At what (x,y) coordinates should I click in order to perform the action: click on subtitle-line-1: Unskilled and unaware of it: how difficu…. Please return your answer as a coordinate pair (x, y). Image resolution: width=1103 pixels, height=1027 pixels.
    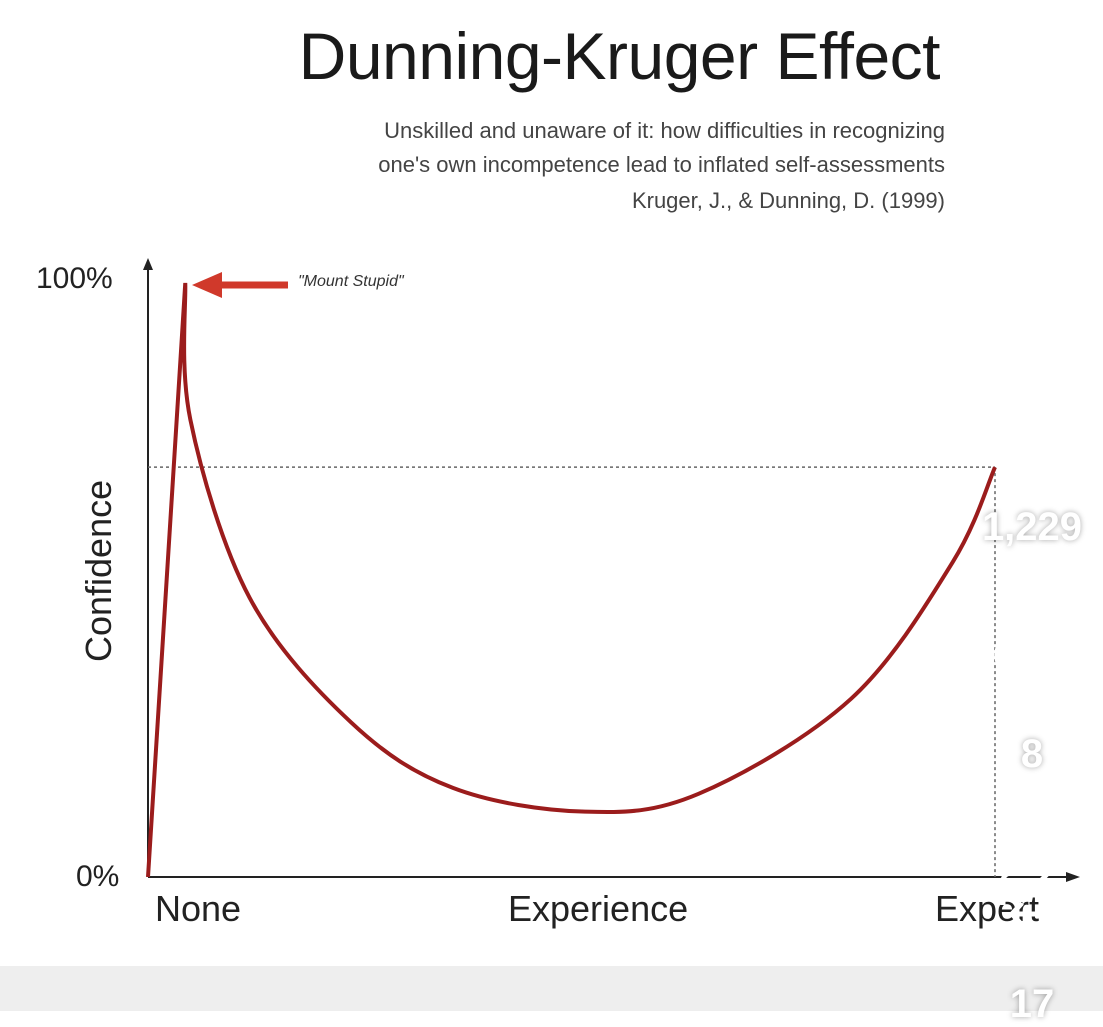
    Looking at the image, I should click on (664, 130).